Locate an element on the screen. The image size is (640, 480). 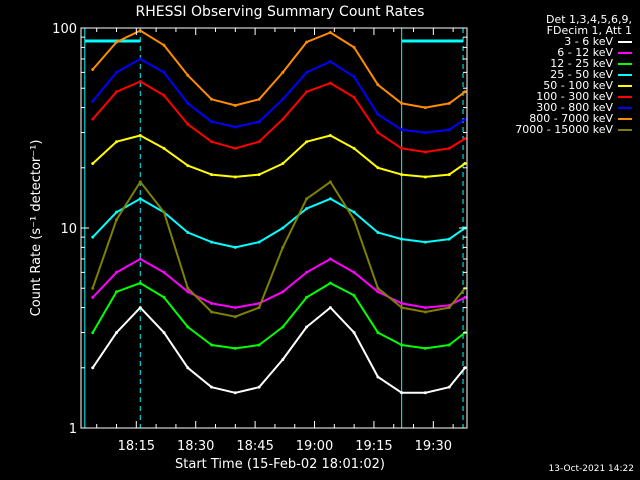
legend-item: 3 - 6 keV is located at coordinates (547, 41).